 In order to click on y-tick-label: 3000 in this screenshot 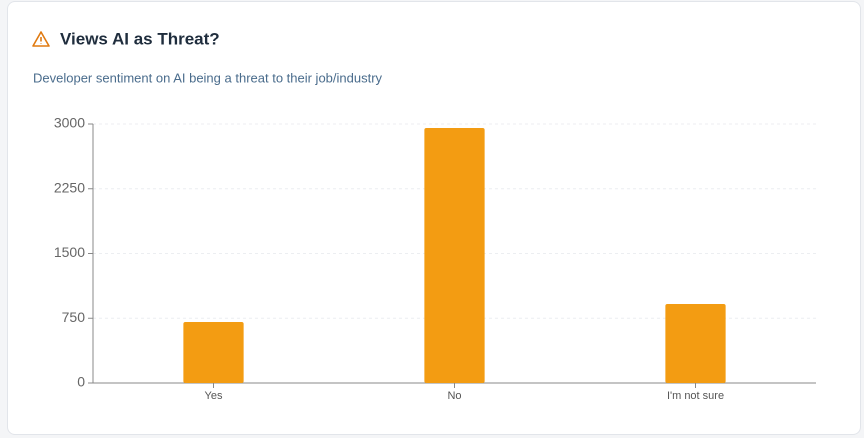, I will do `click(69, 123)`.